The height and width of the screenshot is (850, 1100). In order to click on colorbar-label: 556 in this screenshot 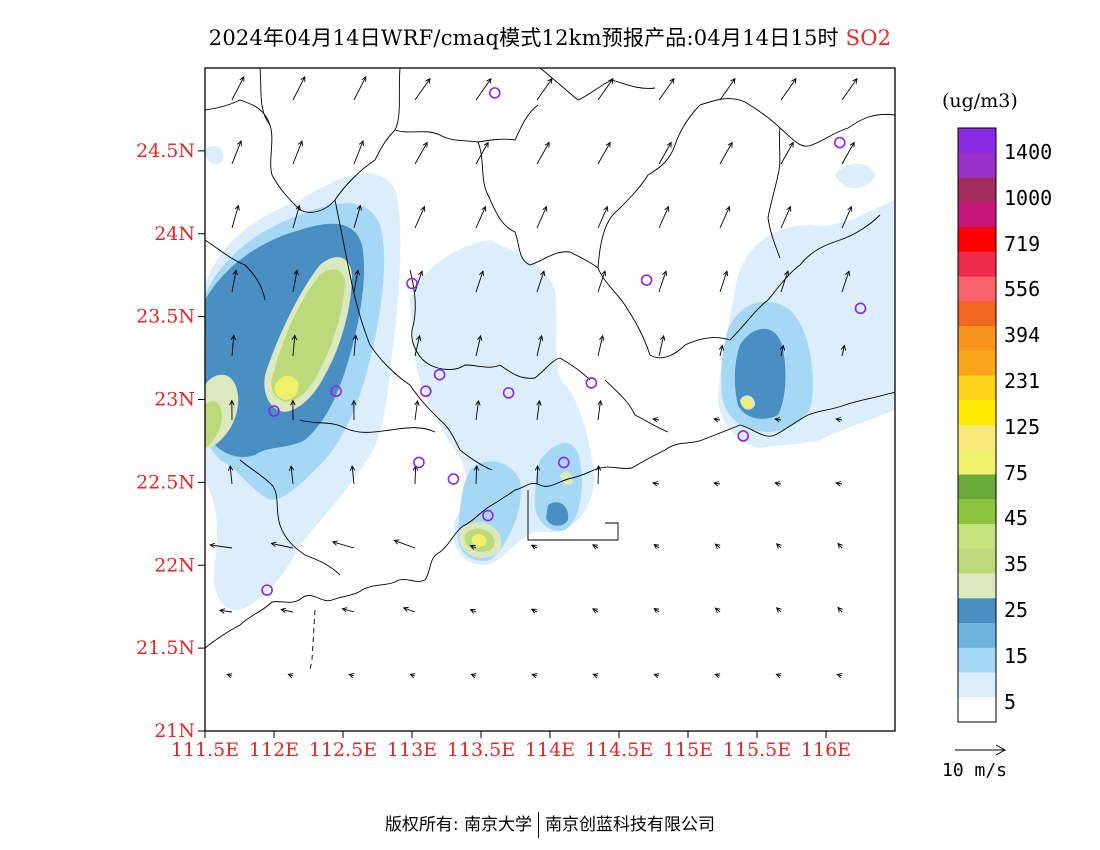, I will do `click(1022, 289)`.